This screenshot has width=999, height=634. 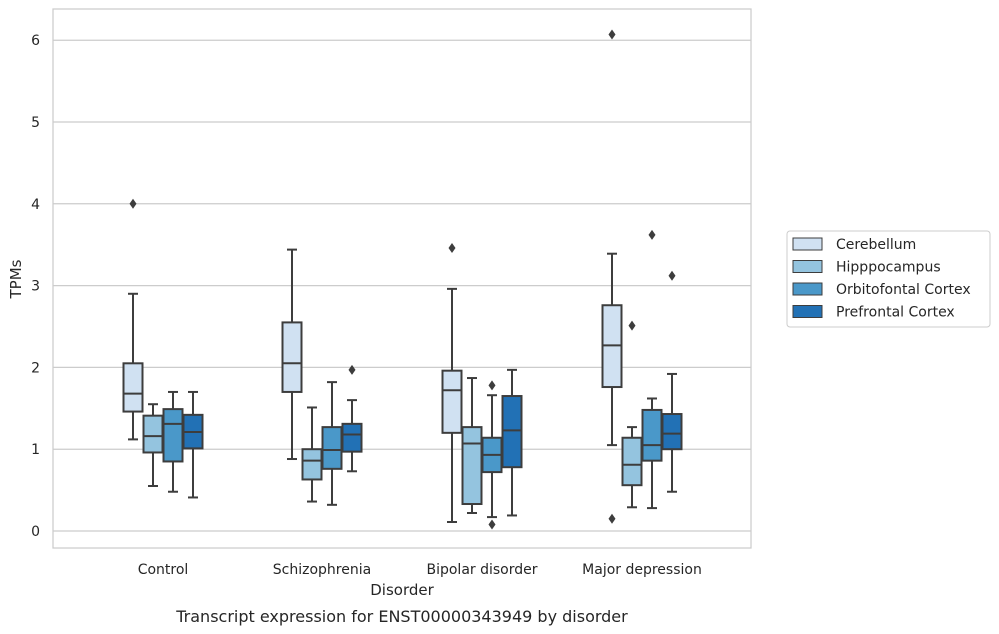 What do you see at coordinates (903, 290) in the screenshot?
I see `legend-label-2: Orbitofontal Cortex` at bounding box center [903, 290].